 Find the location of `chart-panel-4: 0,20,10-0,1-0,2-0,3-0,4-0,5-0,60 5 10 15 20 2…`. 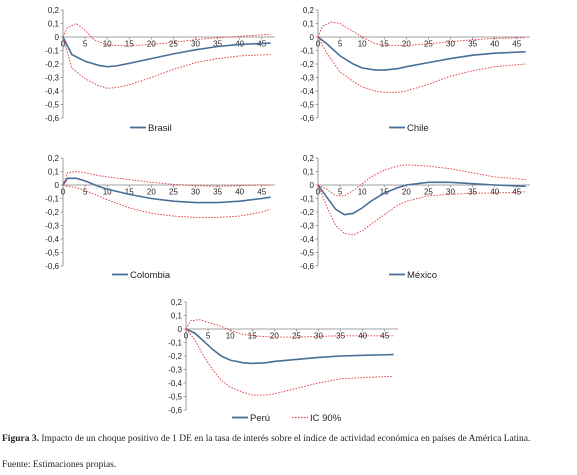

chart-panel-4: 0,20,10-0,1-0,2-0,3-0,4-0,5-0,60 5 10 15 20 2… is located at coordinates (415, 217).